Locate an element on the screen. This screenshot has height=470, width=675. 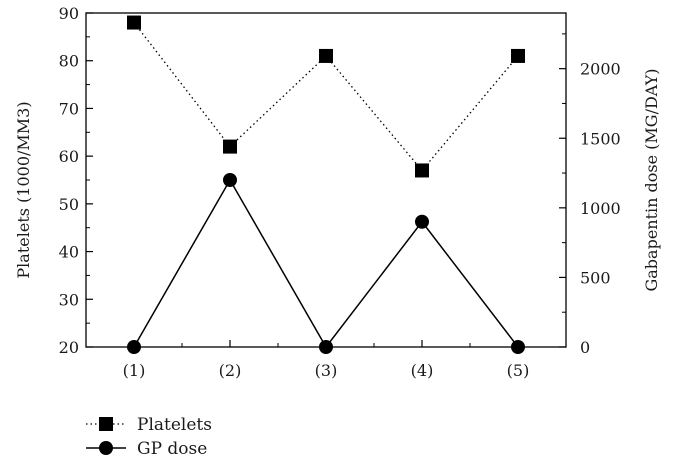
x-tick-label: (3) is located at coordinates (326, 370).